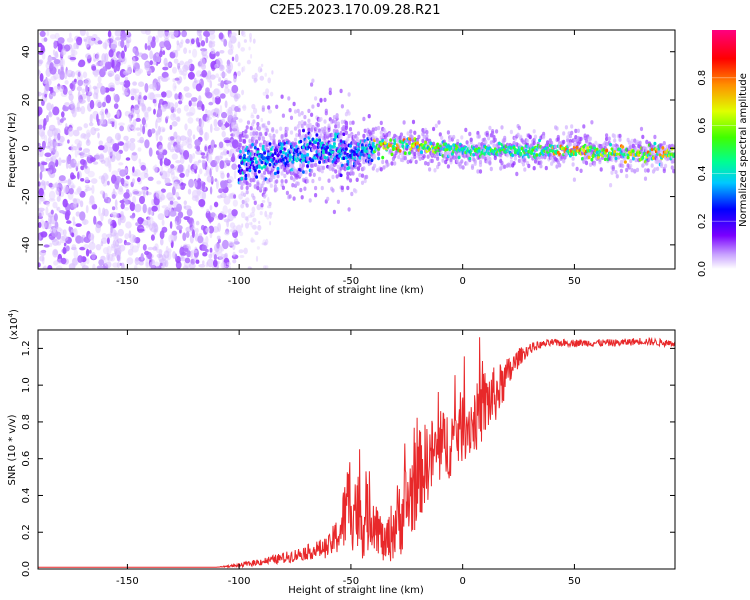 This screenshot has width=750, height=600. I want to click on spectrogram-x-tick-label: 50, so click(574, 281).